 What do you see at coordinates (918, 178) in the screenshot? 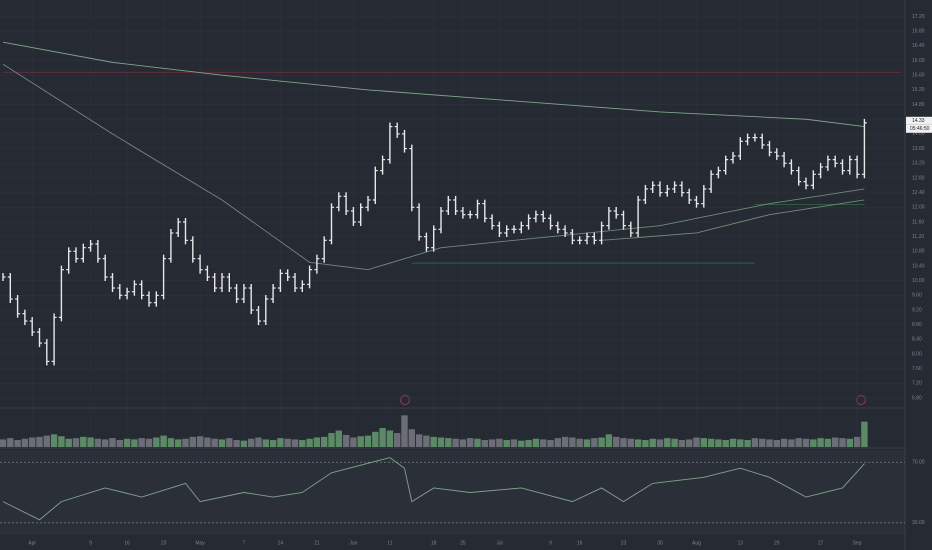
I see `y-tick-label: 12.80` at bounding box center [918, 178].